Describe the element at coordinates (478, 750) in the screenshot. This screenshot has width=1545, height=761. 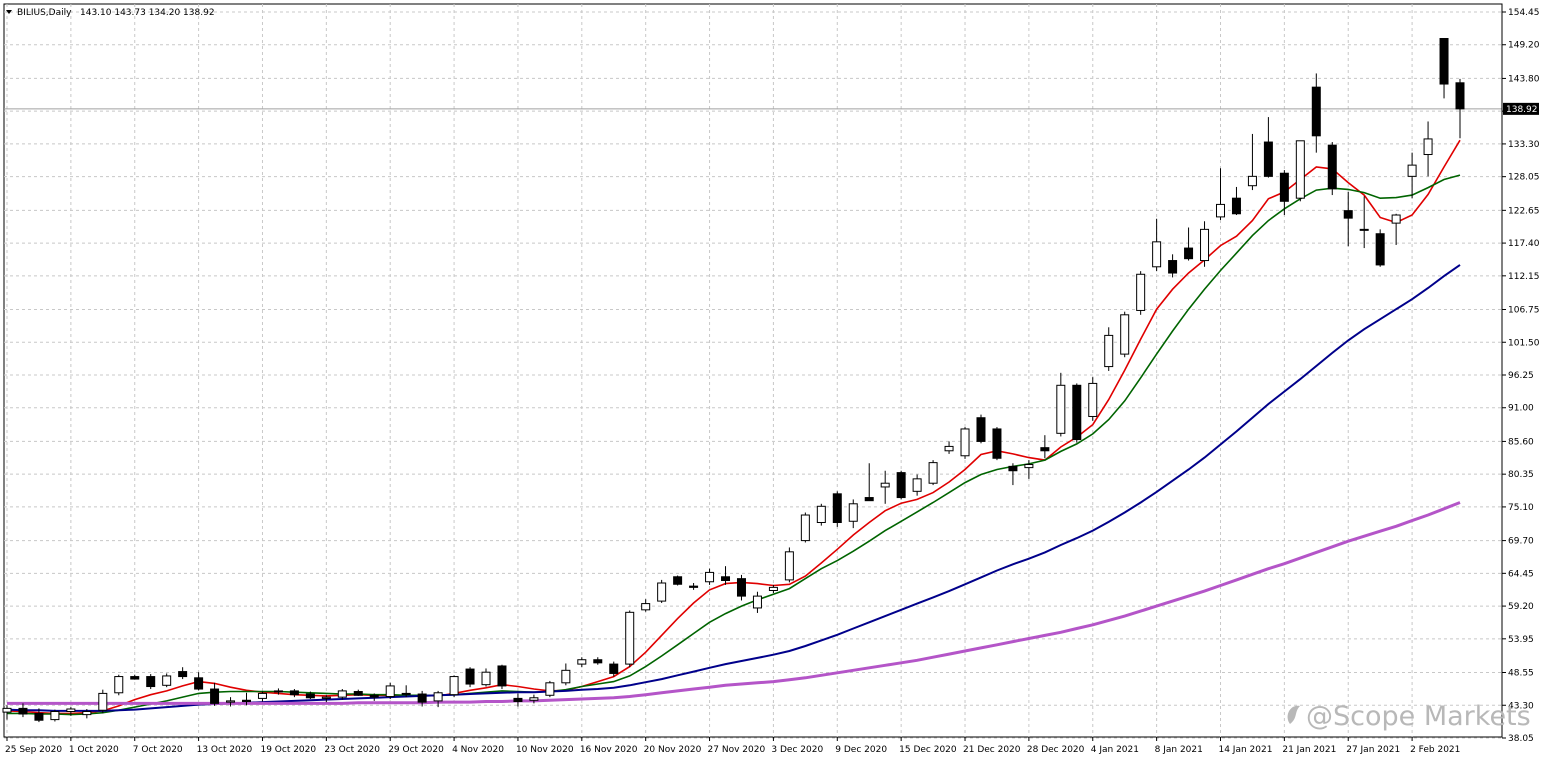
I see `x-tick-label: 4 Nov 2020` at that location.